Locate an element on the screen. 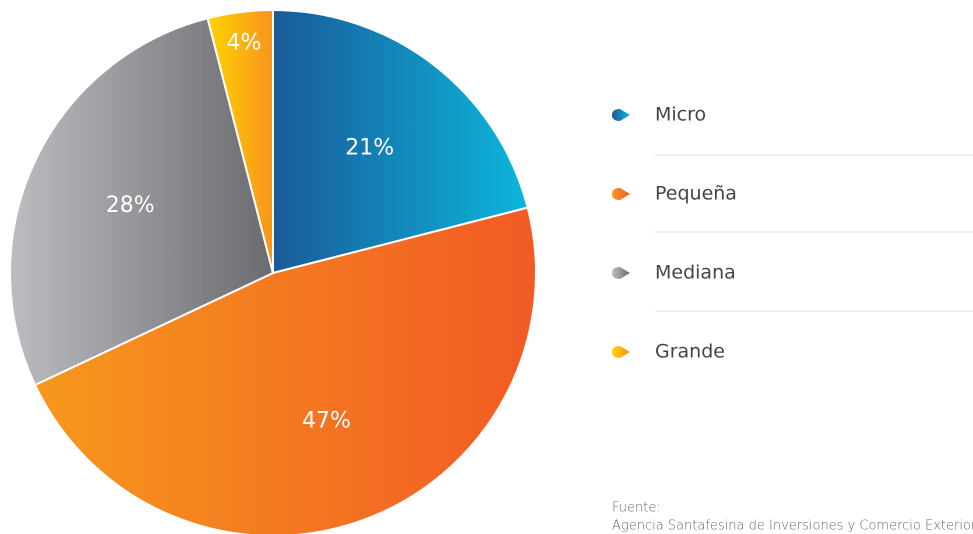 The height and width of the screenshot is (534, 973). legend-label: Pequeña is located at coordinates (696, 194).